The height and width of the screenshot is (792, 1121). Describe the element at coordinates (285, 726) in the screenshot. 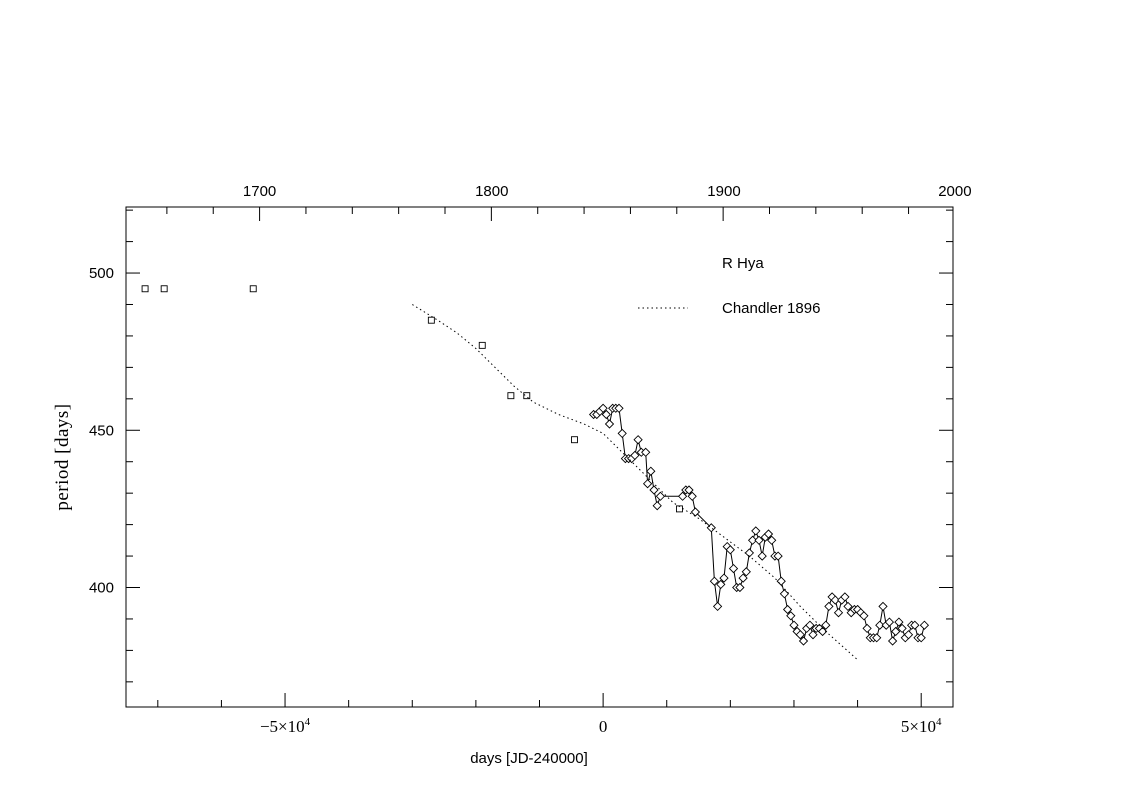

I see `x-tick-label: −5×10⁴` at that location.